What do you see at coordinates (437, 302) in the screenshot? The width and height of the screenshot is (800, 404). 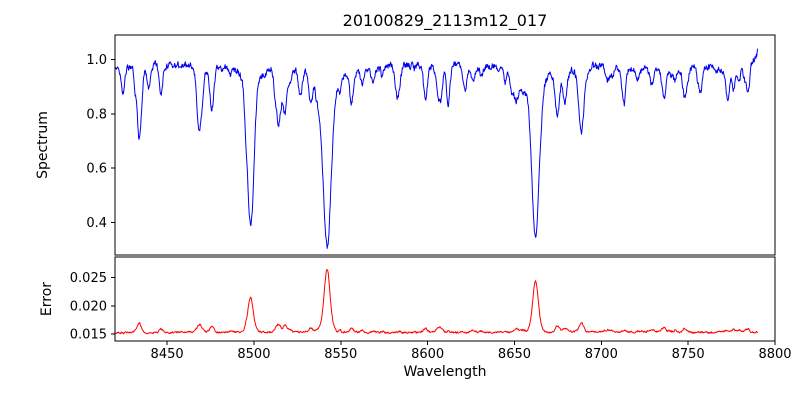 I see `error-line` at bounding box center [437, 302].